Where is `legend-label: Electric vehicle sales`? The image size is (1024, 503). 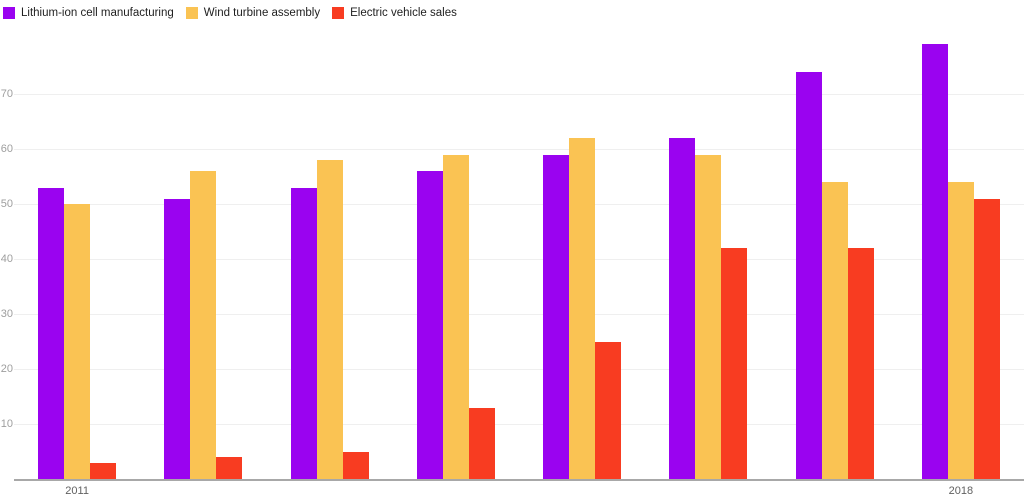 legend-label: Electric vehicle sales is located at coordinates (403, 13).